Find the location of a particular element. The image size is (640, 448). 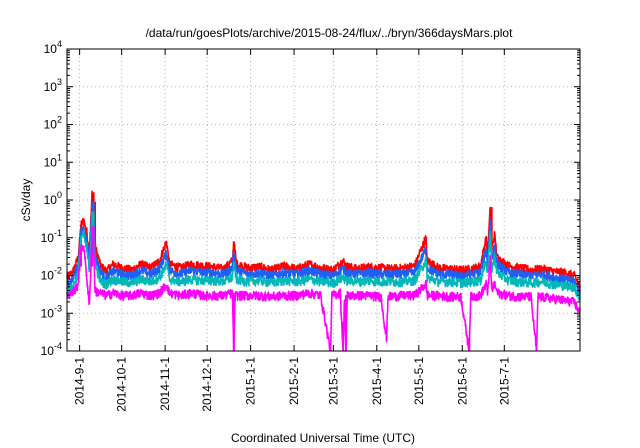

y-tick-label: 10⁻¹ is located at coordinates (51, 236).